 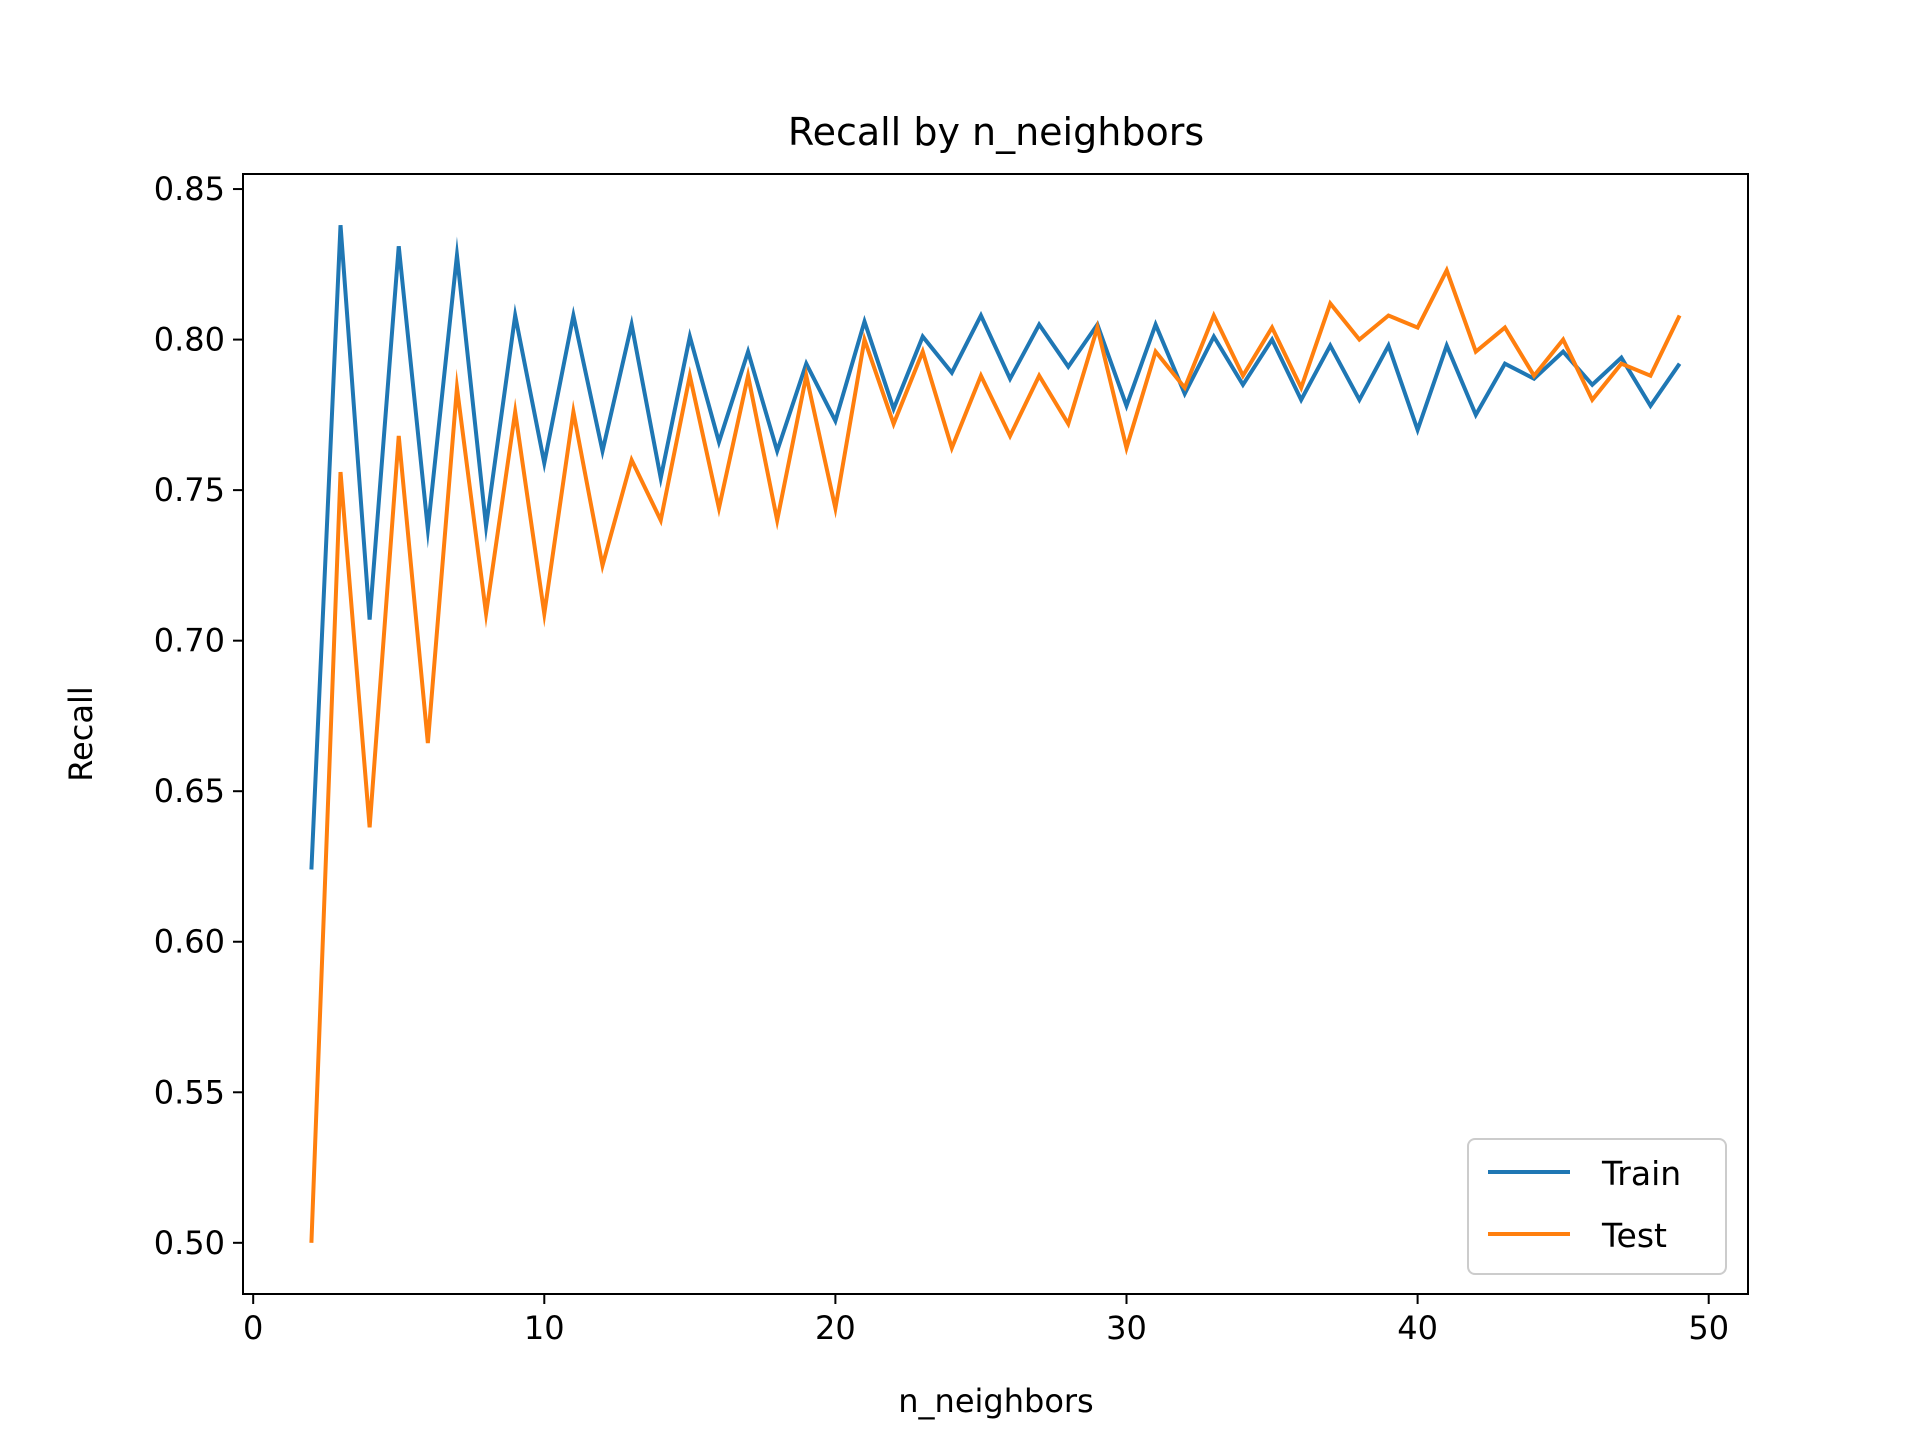 What do you see at coordinates (189, 340) in the screenshot?
I see `y-tick-label: 0.80` at bounding box center [189, 340].